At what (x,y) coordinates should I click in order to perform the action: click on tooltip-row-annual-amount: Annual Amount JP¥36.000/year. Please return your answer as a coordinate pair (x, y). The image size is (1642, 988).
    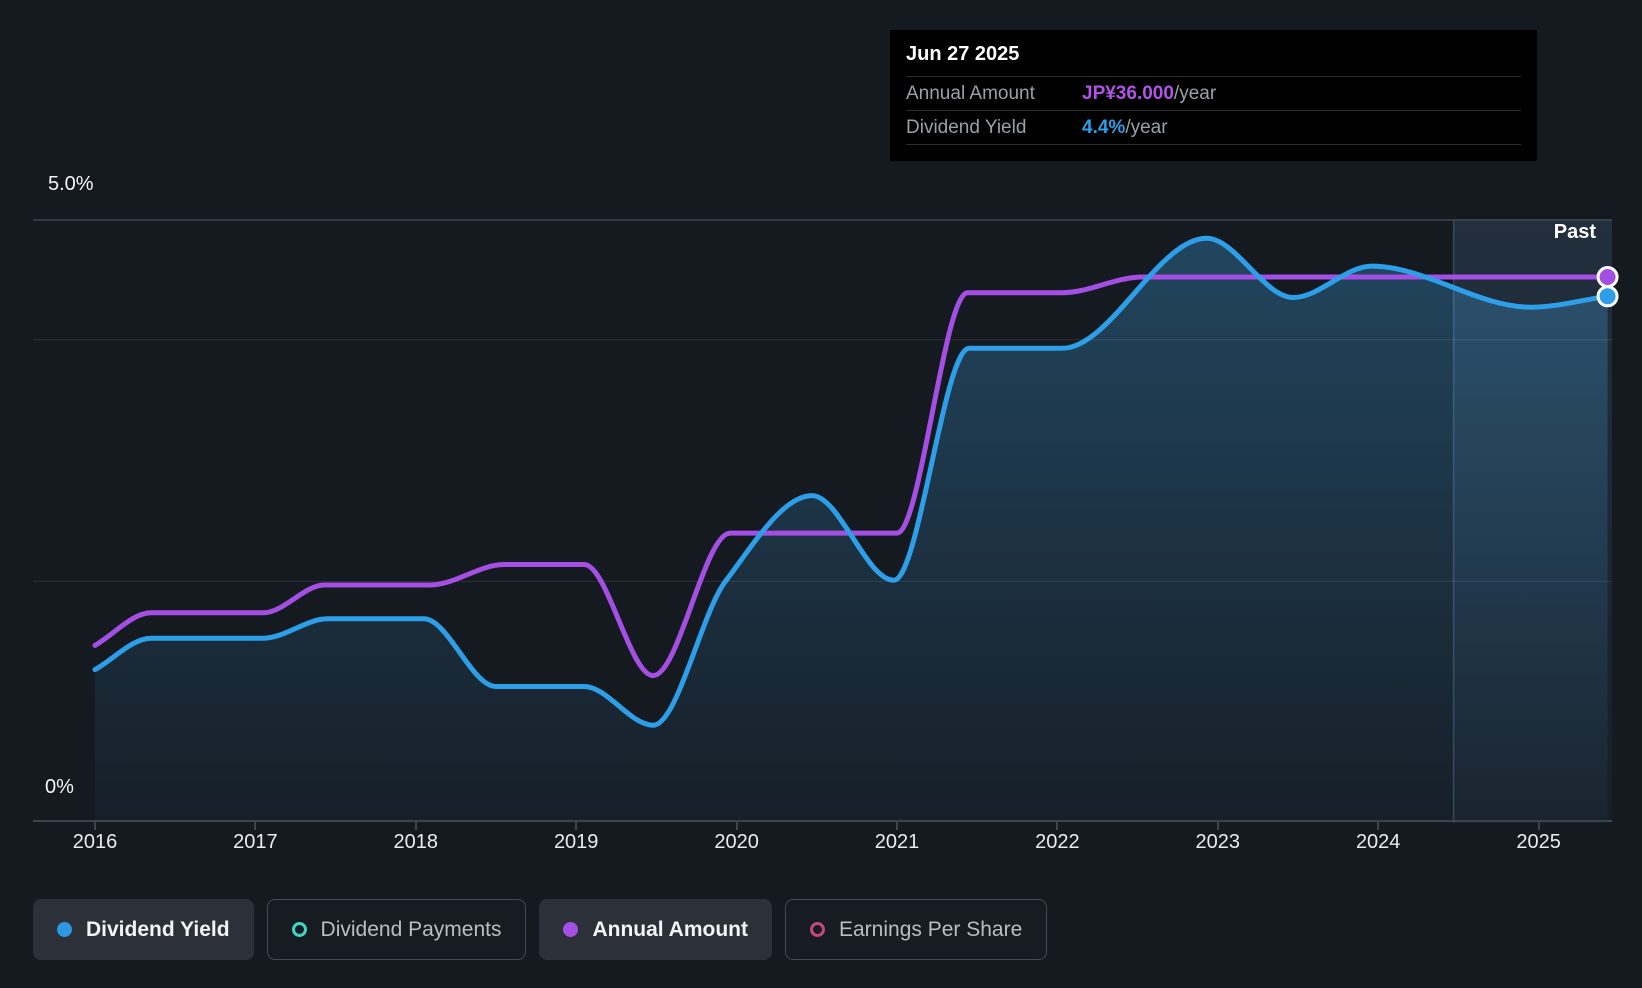
    Looking at the image, I should click on (1213, 93).